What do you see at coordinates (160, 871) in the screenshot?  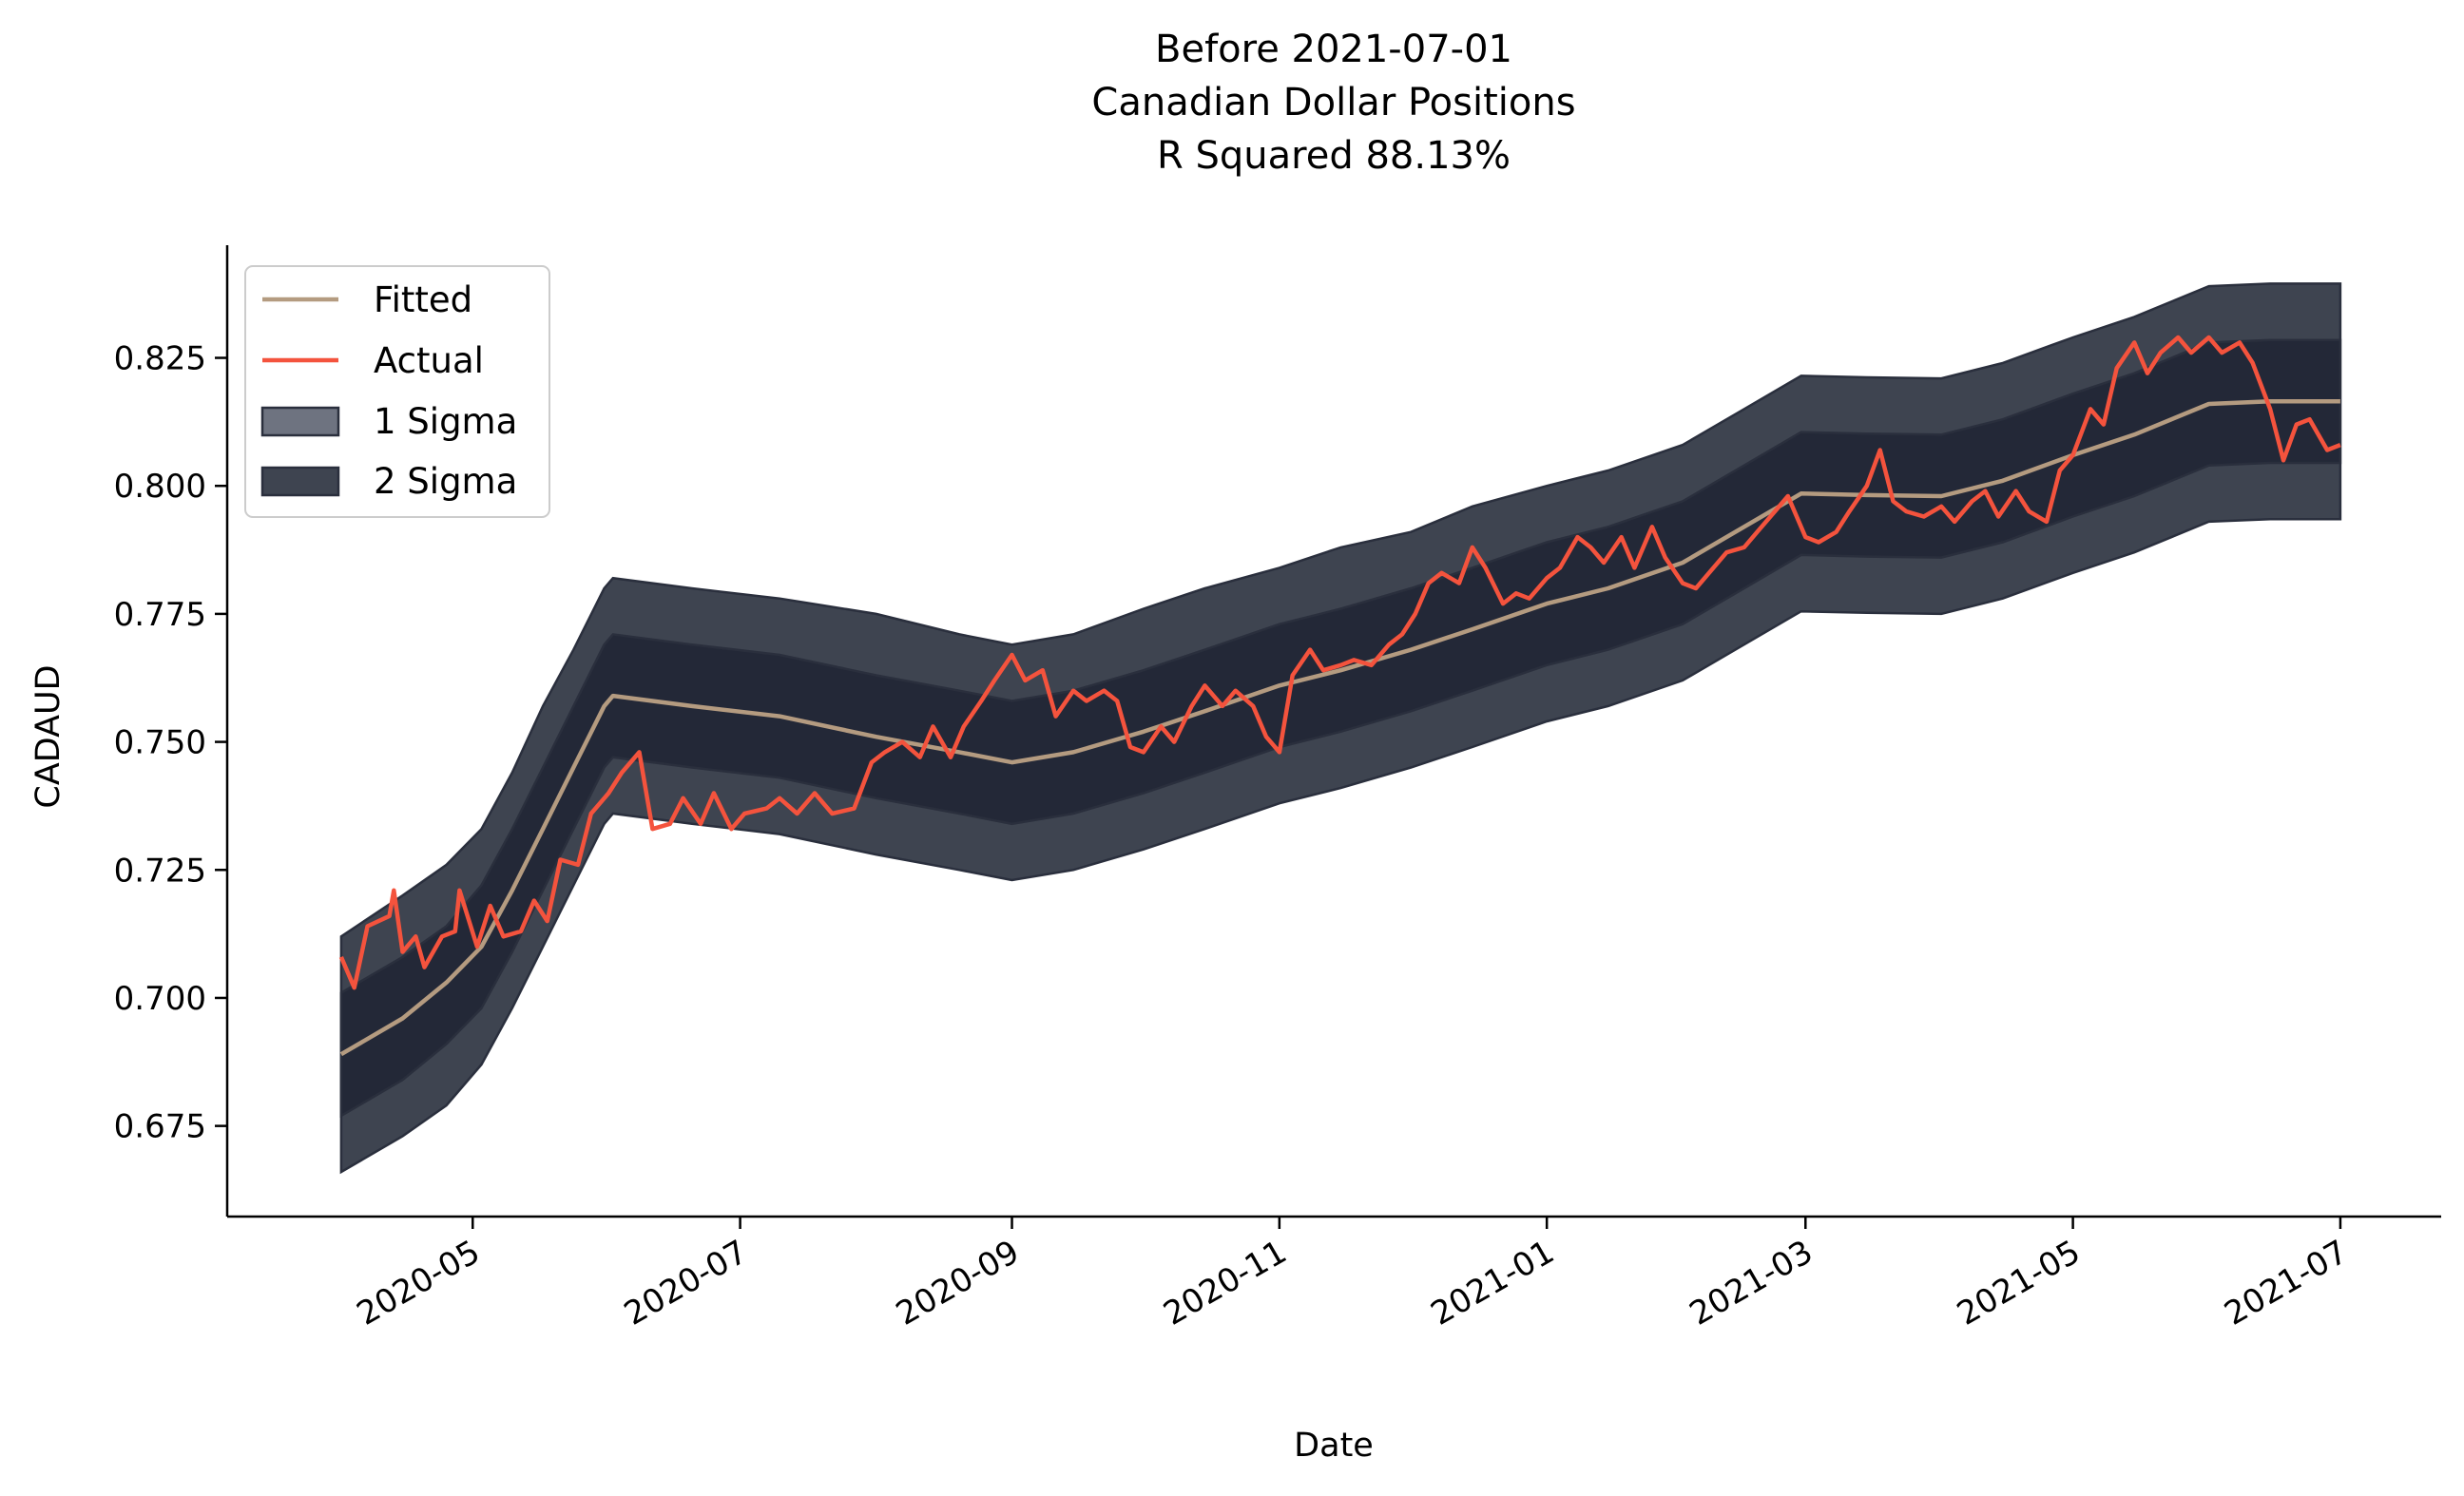 I see `y-tick-label: 0.725` at bounding box center [160, 871].